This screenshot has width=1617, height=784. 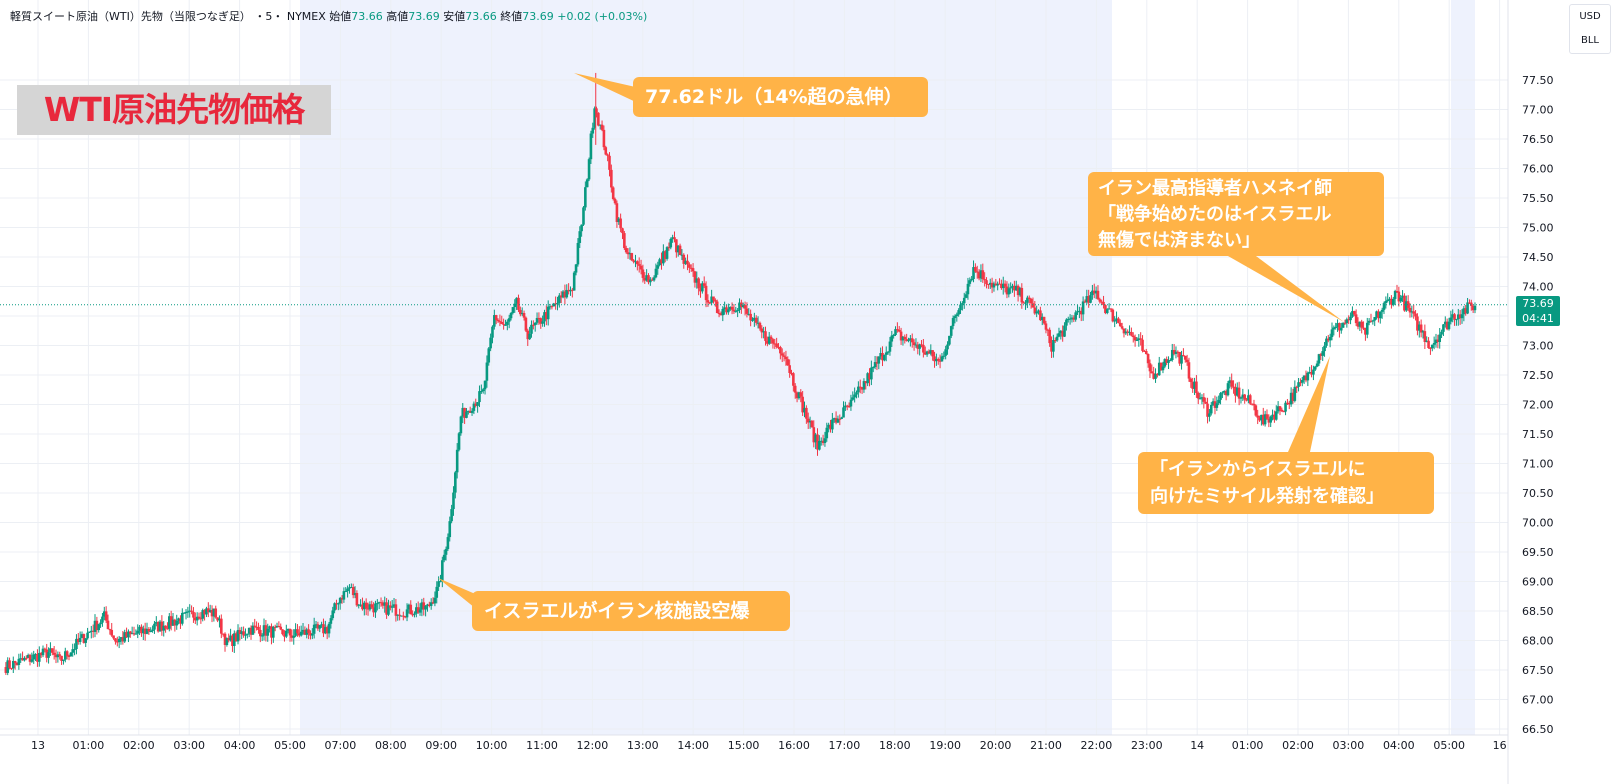 What do you see at coordinates (511, 16) in the screenshot?
I see `close-label: 終値` at bounding box center [511, 16].